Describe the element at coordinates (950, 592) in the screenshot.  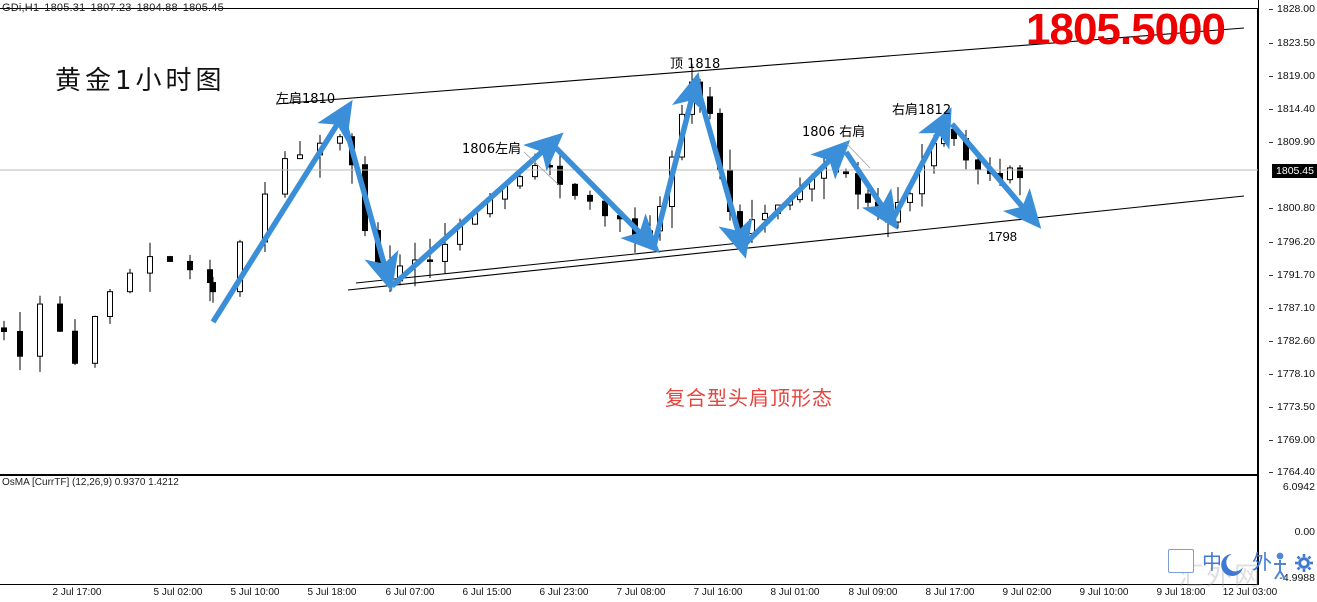
I see `time-tick: 8 Jul 17:00` at that location.